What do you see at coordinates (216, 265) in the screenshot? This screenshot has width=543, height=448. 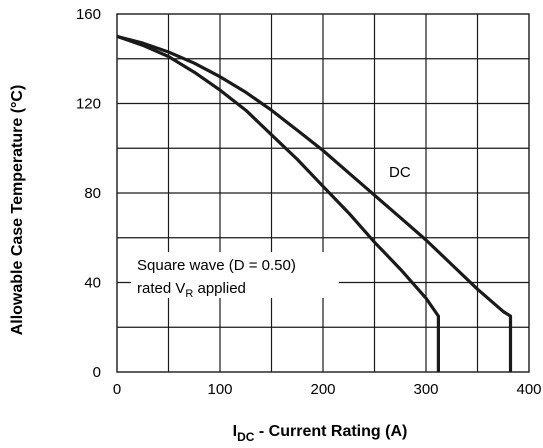 I see `square-wave-label: Square wave (D = 0.50)` at bounding box center [216, 265].